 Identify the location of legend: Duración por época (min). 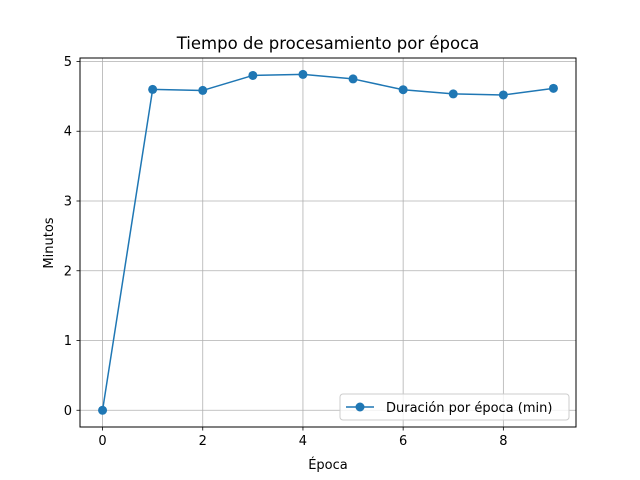
(454, 407).